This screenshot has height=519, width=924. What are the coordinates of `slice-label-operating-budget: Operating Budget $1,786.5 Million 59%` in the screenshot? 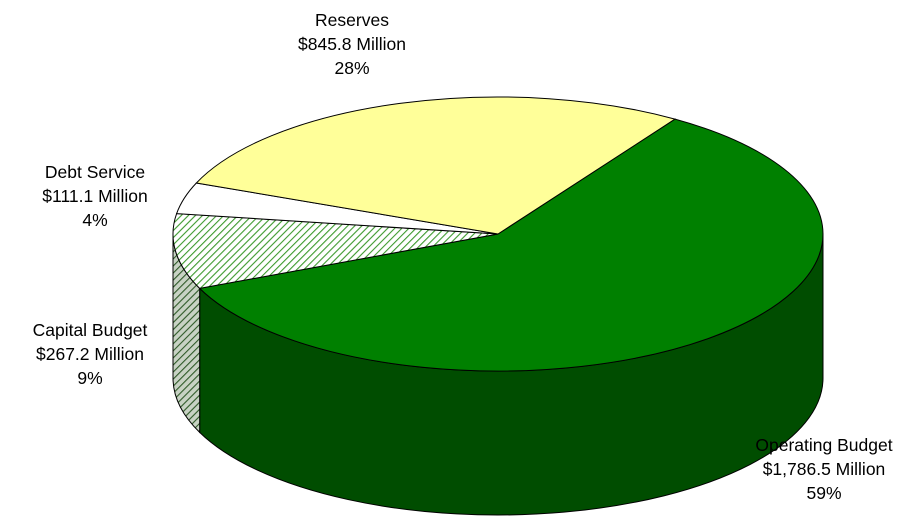 It's located at (824, 469).